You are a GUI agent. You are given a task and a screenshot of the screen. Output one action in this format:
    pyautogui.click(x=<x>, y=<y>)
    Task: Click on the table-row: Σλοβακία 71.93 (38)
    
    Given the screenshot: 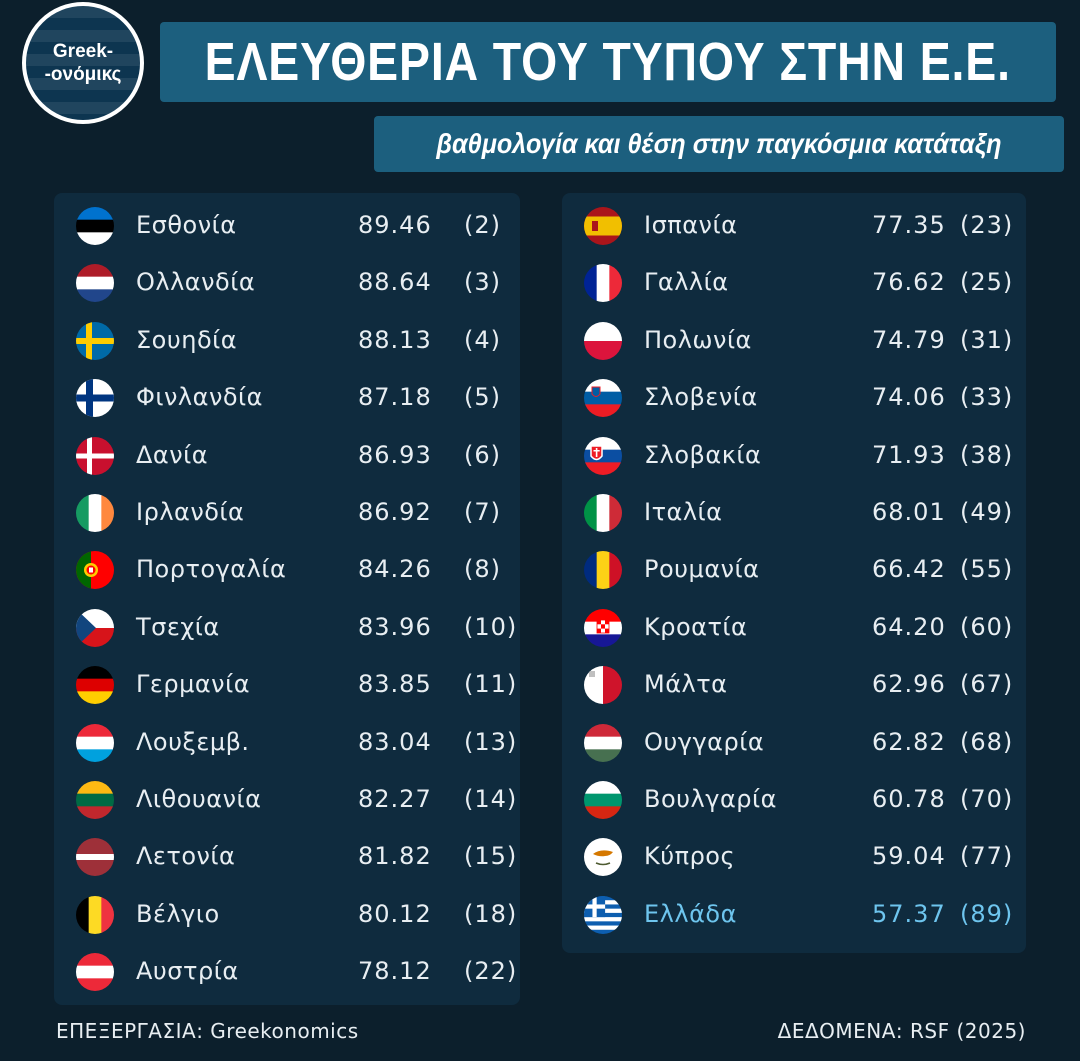 What is the action you would take?
    pyautogui.click(x=794, y=456)
    